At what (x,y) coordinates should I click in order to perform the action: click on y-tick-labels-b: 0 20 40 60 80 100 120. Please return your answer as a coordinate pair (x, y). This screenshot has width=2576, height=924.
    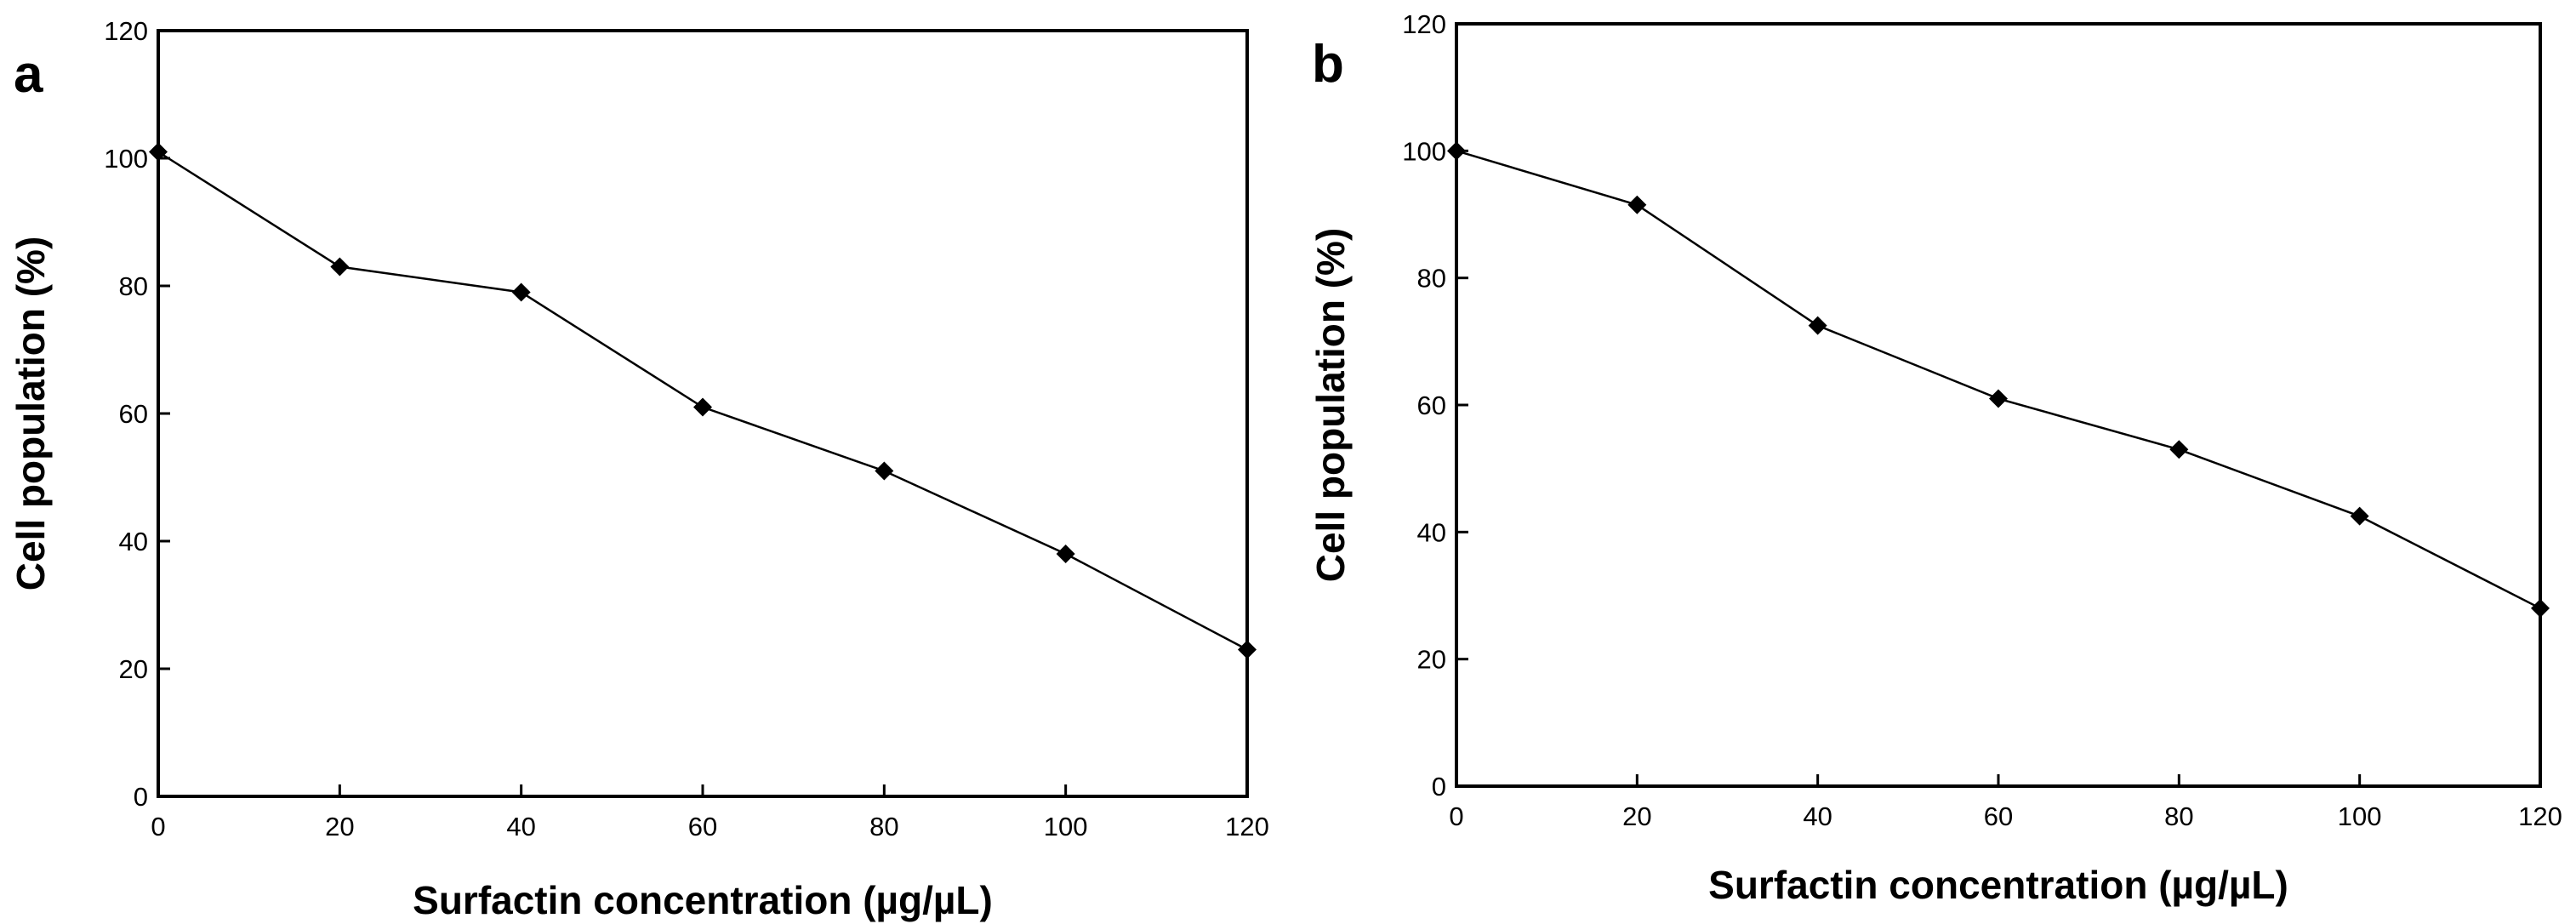
    Looking at the image, I should click on (1424, 405).